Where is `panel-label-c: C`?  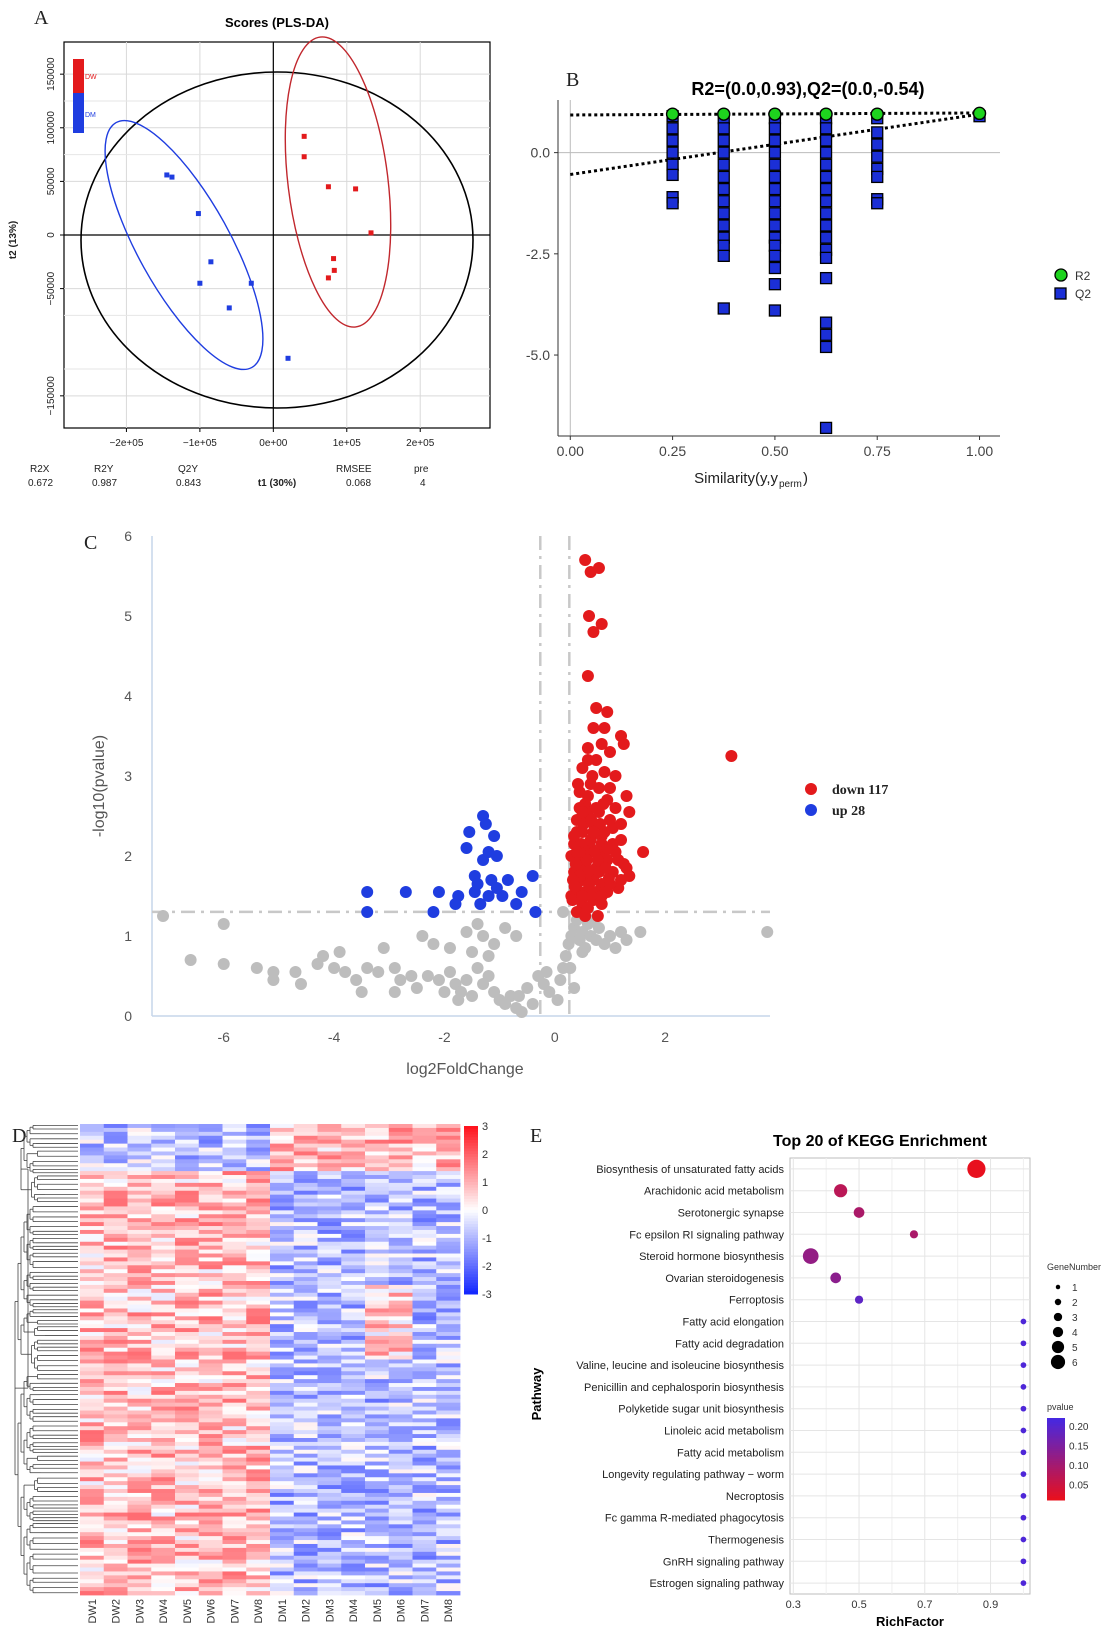 panel-label-c: C is located at coordinates (90, 543).